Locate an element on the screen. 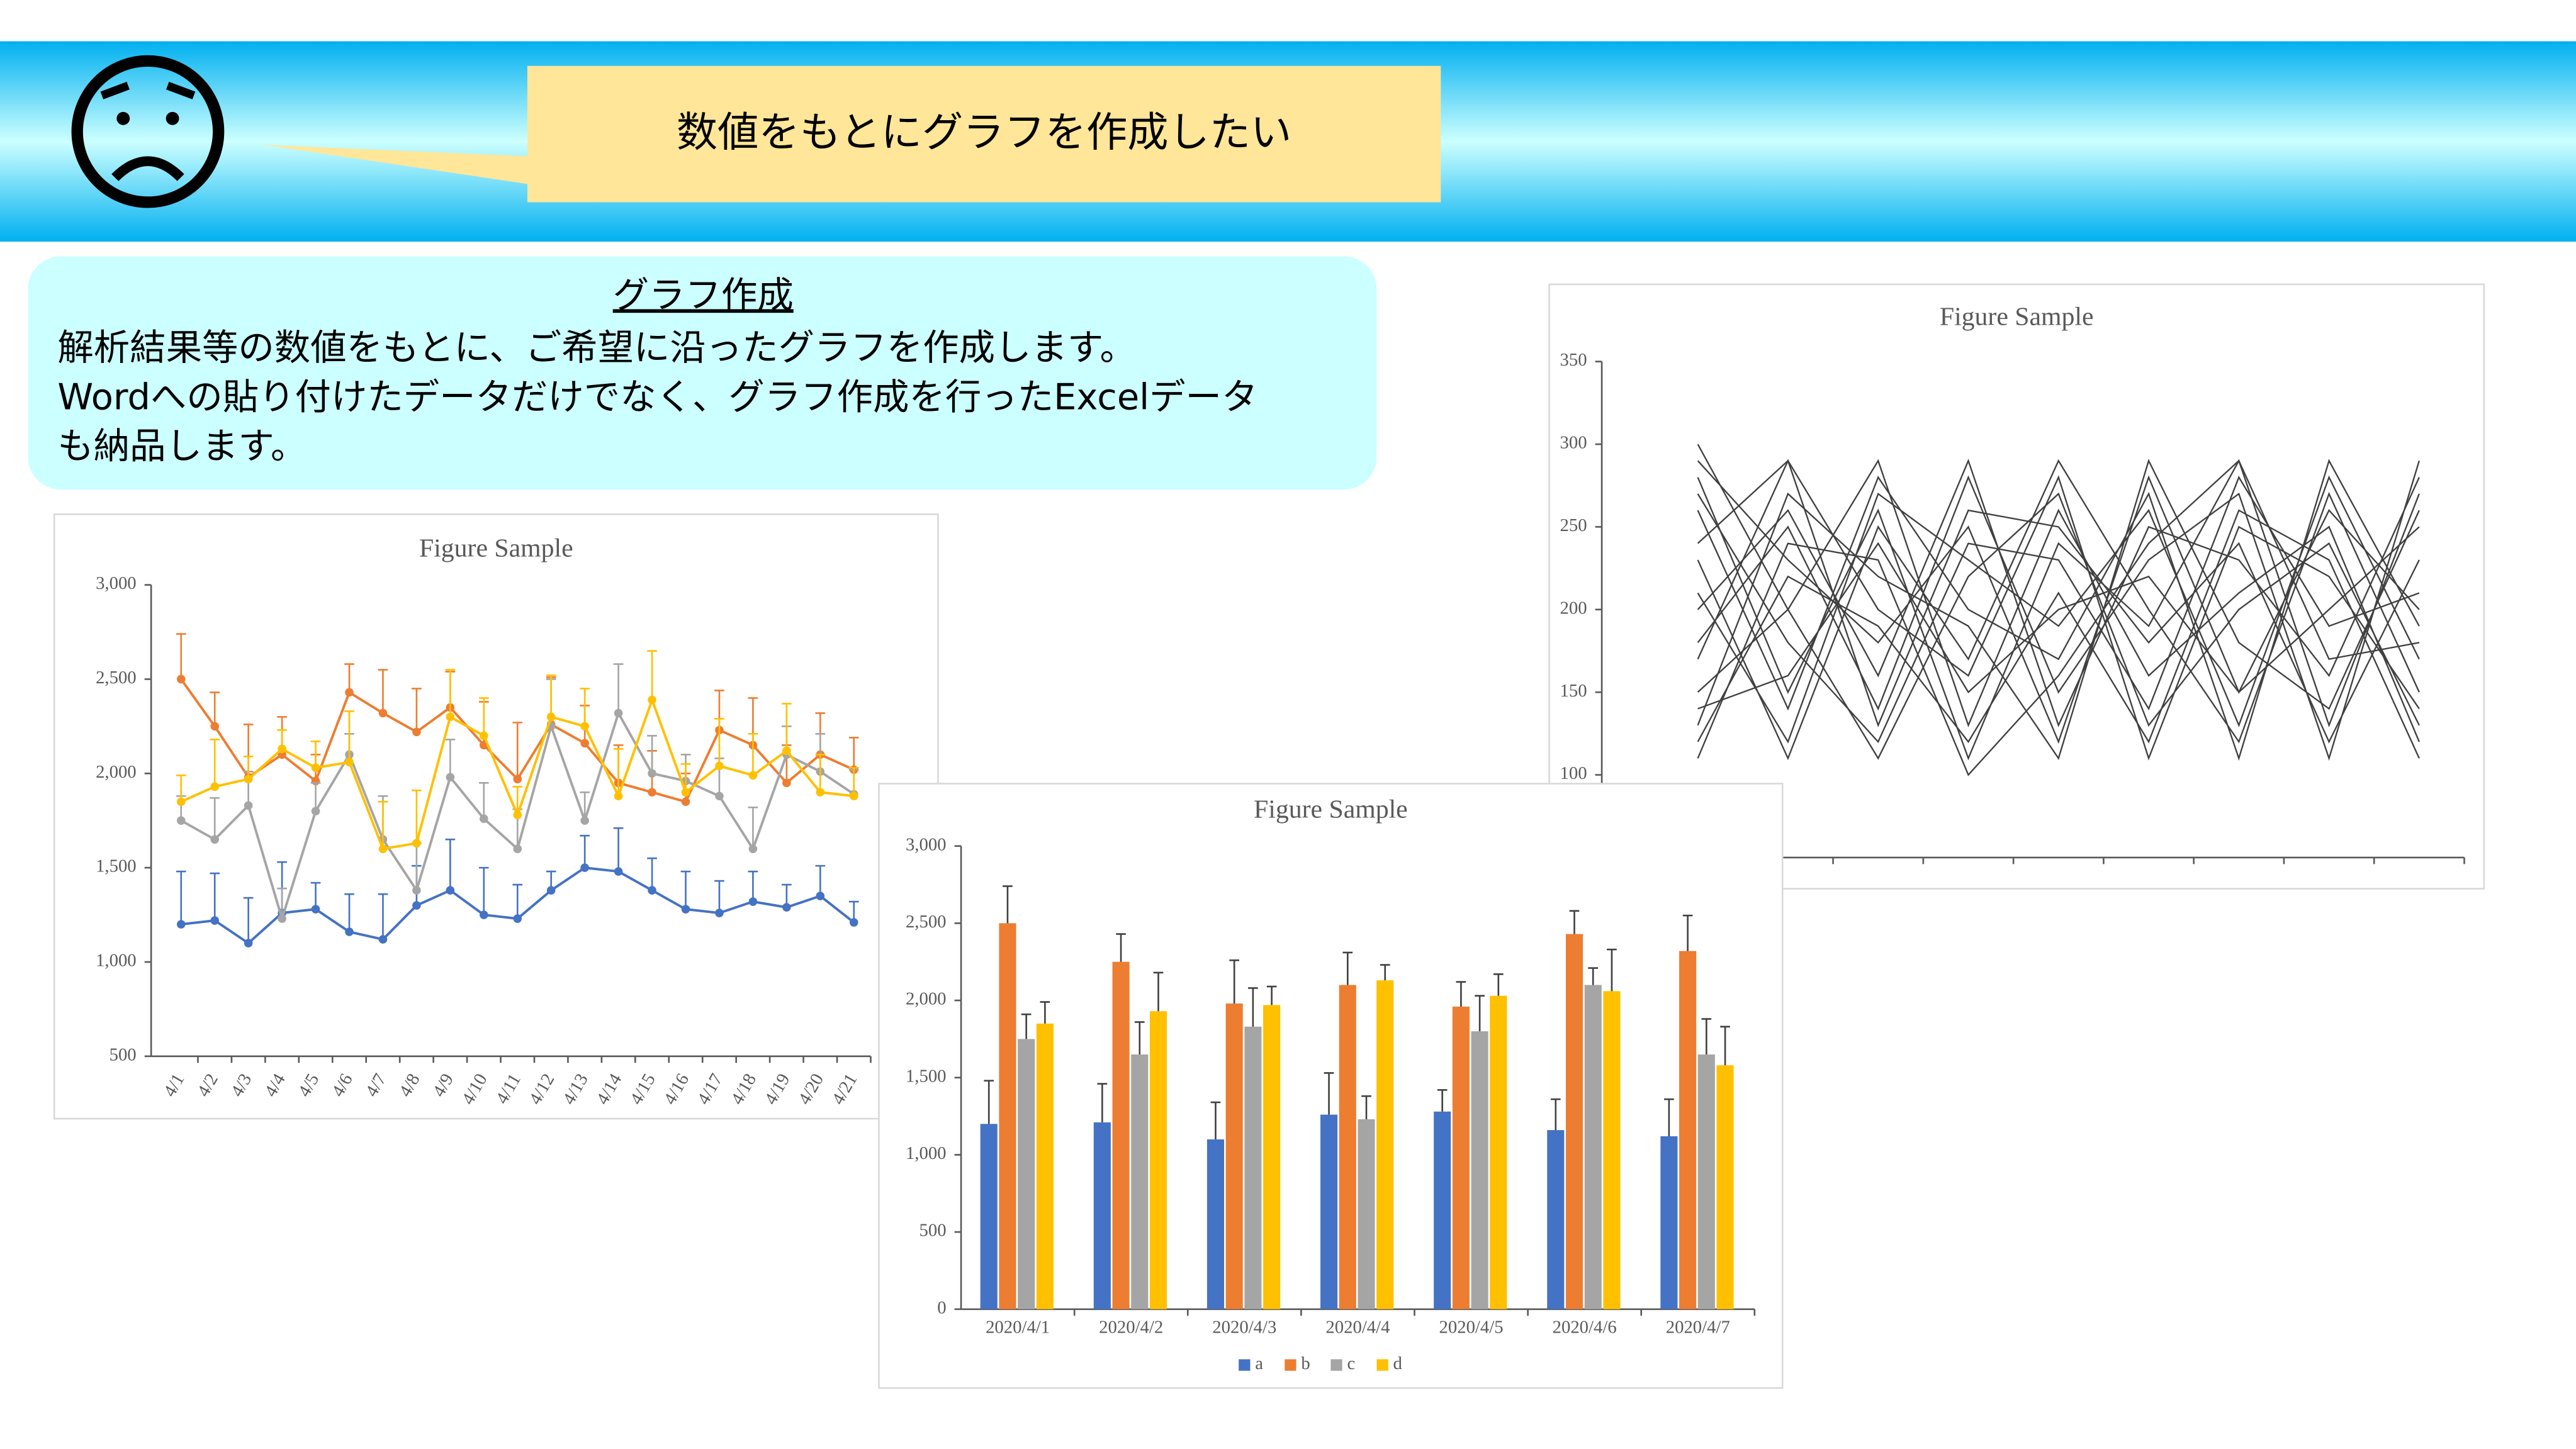 The width and height of the screenshot is (2576, 1449). y-tick-label: 250 is located at coordinates (1573, 525).